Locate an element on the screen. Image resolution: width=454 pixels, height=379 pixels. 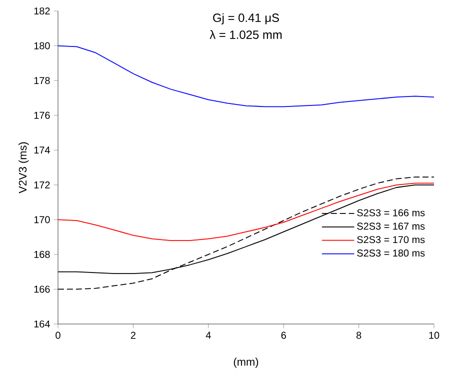
x-tick-label: 6 is located at coordinates (283, 335).